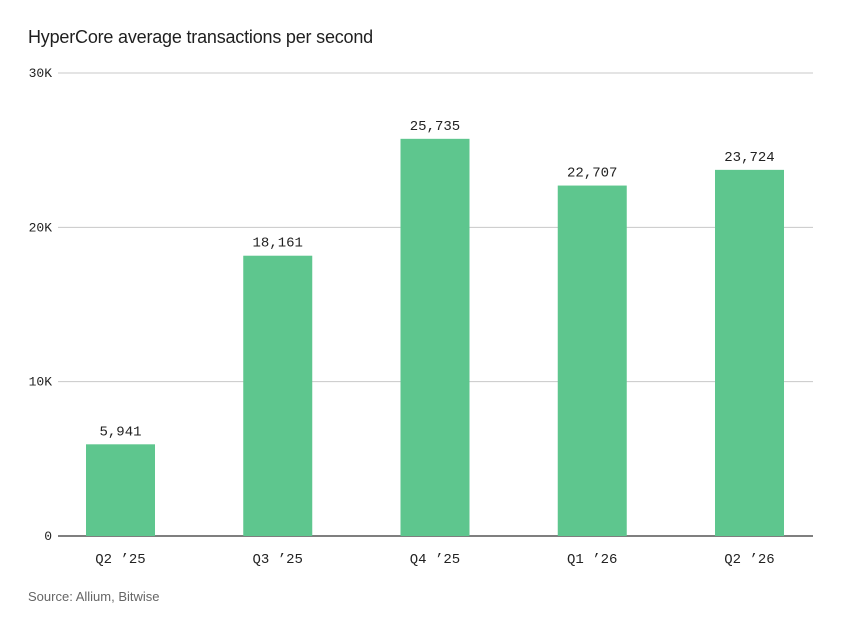  What do you see at coordinates (120, 432) in the screenshot?
I see `data-label: 5,941` at bounding box center [120, 432].